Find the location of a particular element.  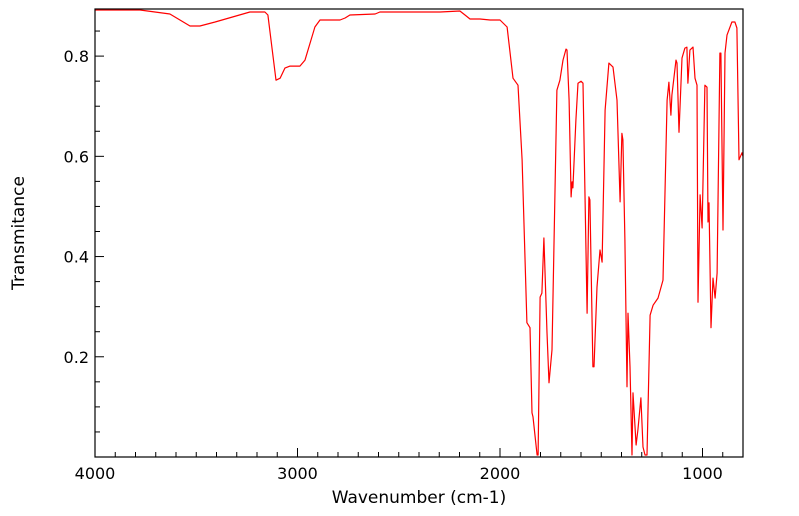

y-tick-label: 0.2 is located at coordinates (76, 357).